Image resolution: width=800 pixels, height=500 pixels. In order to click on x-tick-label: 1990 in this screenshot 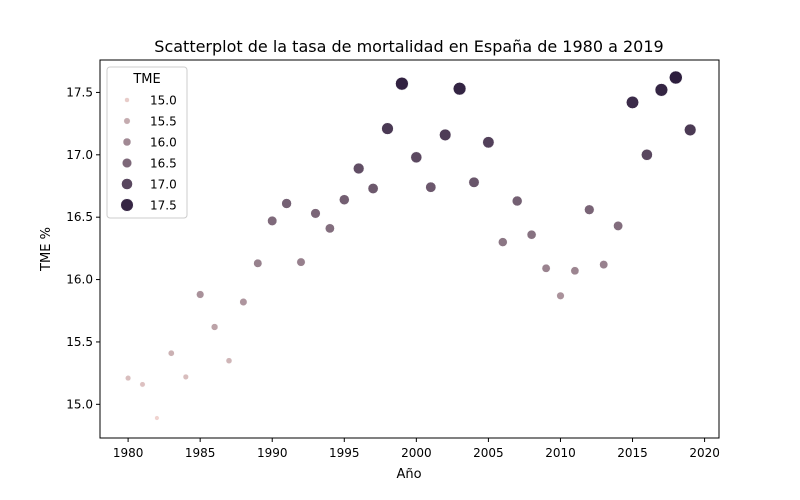, I will do `click(272, 453)`.